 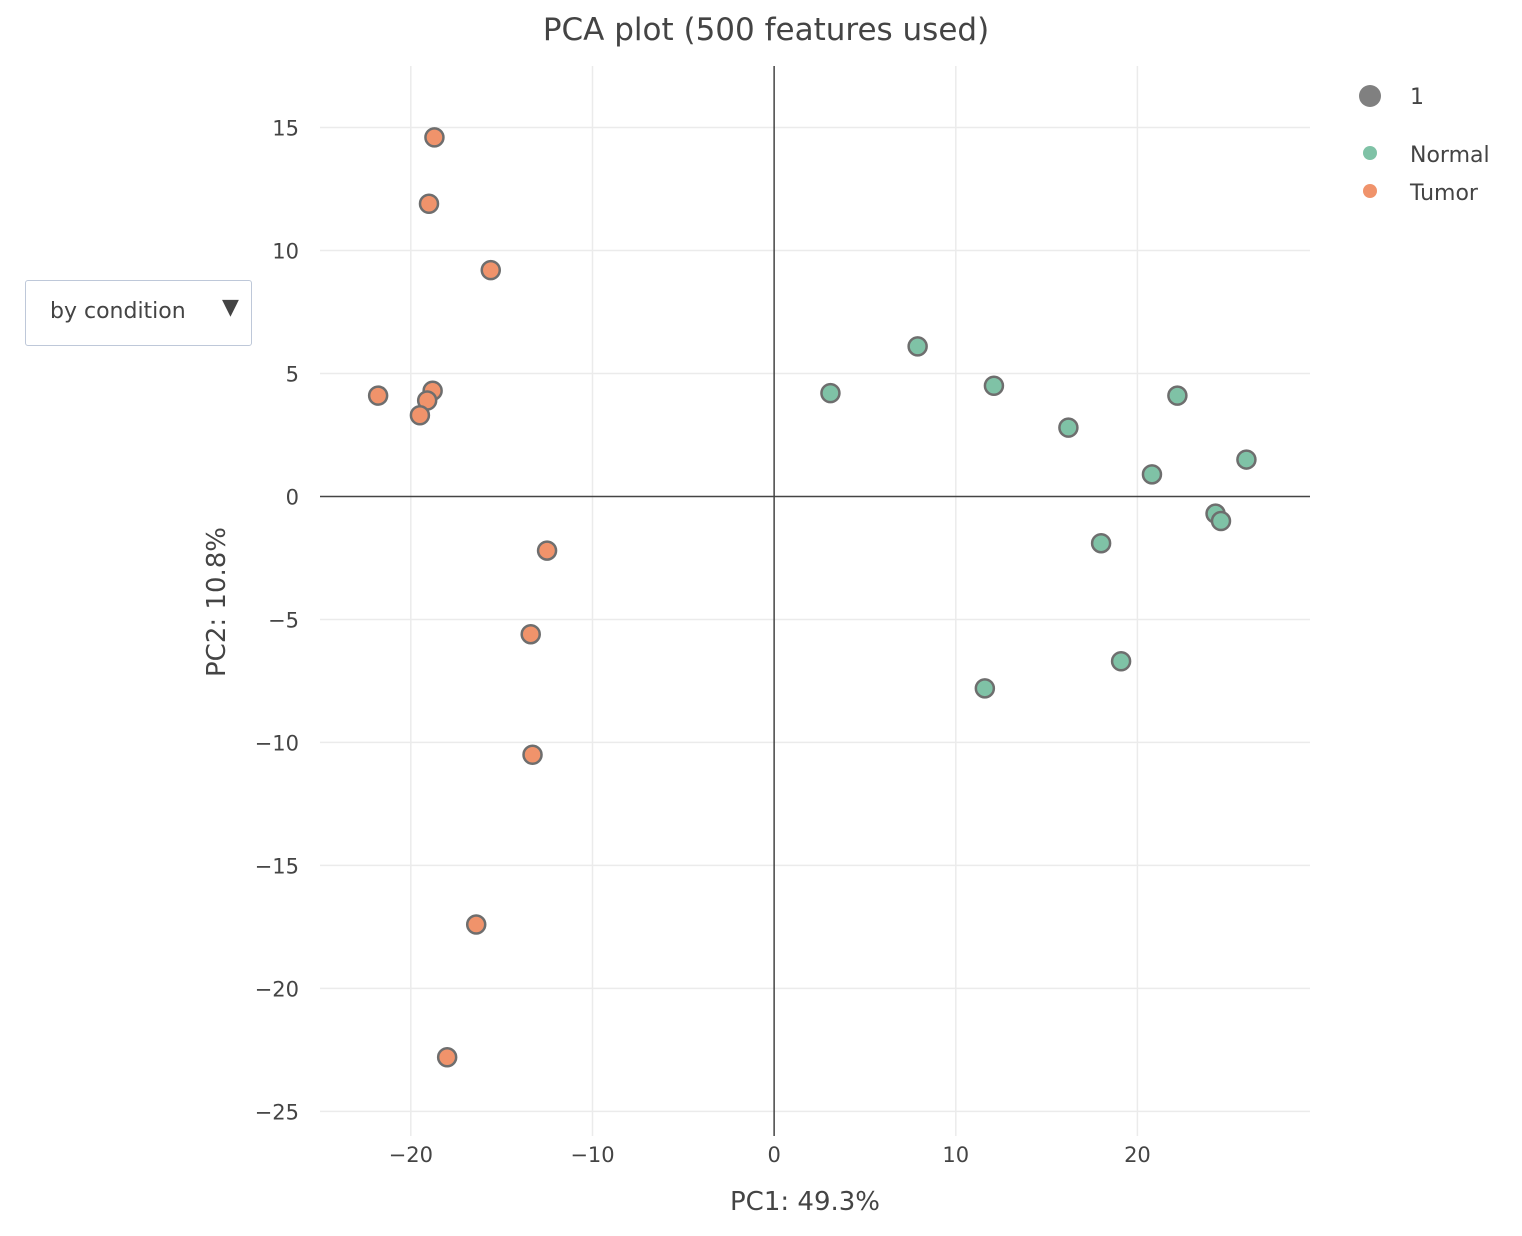 I want to click on y-tick-label: −25, so click(x=277, y=1112).